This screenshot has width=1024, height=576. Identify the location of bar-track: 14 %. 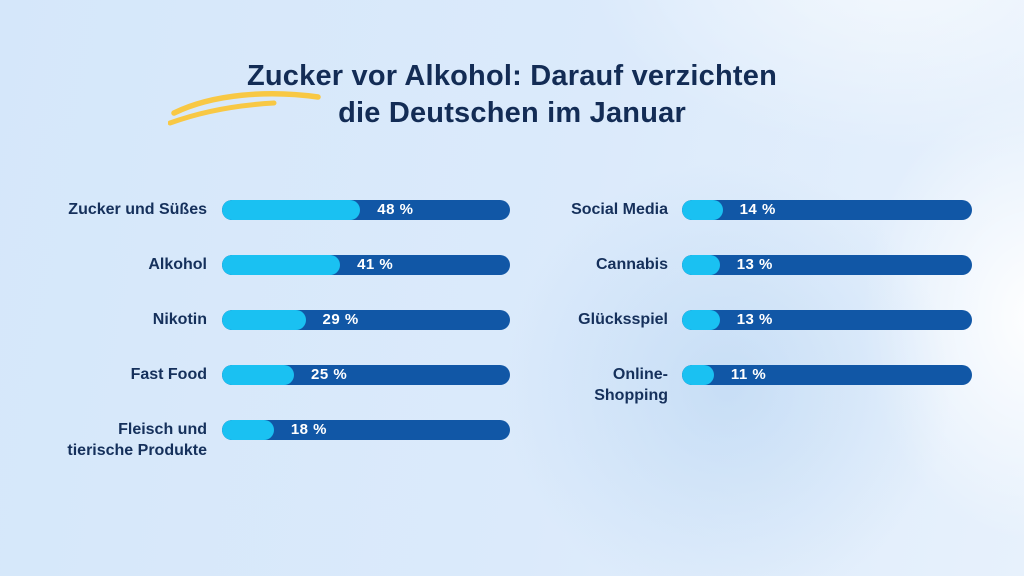
(827, 209).